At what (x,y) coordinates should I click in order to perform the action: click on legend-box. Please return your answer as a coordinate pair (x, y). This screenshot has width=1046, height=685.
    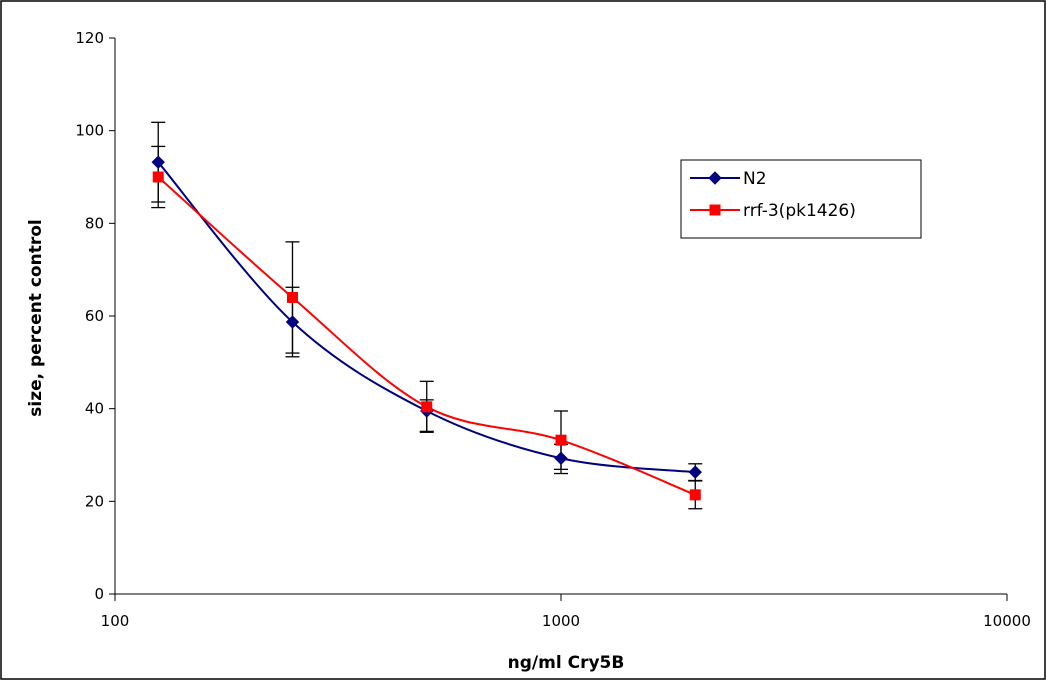
    Looking at the image, I should click on (801, 199).